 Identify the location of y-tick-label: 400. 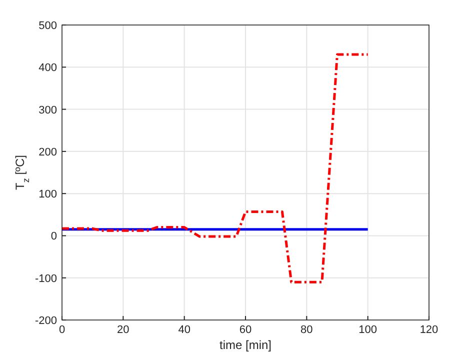
(47, 68).